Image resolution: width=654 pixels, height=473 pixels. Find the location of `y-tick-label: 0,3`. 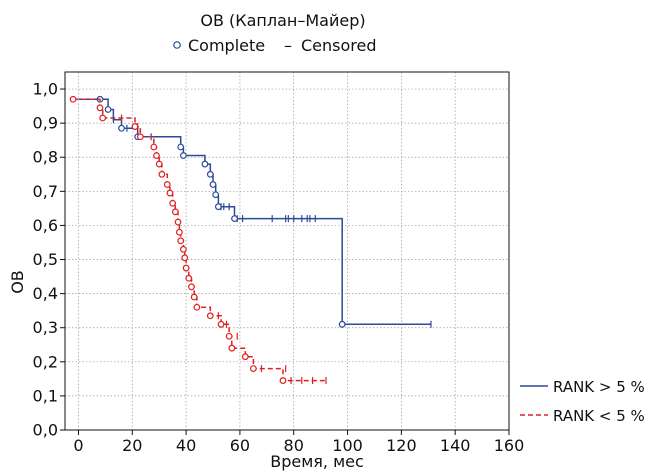

y-tick-label: 0,3 is located at coordinates (45, 327).